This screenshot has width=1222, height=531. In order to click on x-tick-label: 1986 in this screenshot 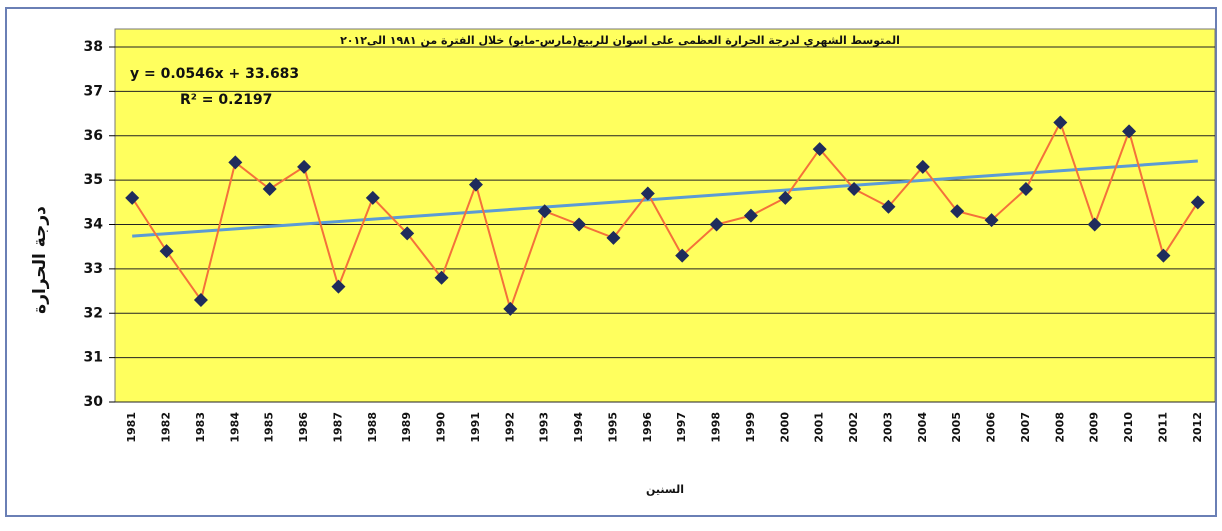, I will do `click(303, 427)`.